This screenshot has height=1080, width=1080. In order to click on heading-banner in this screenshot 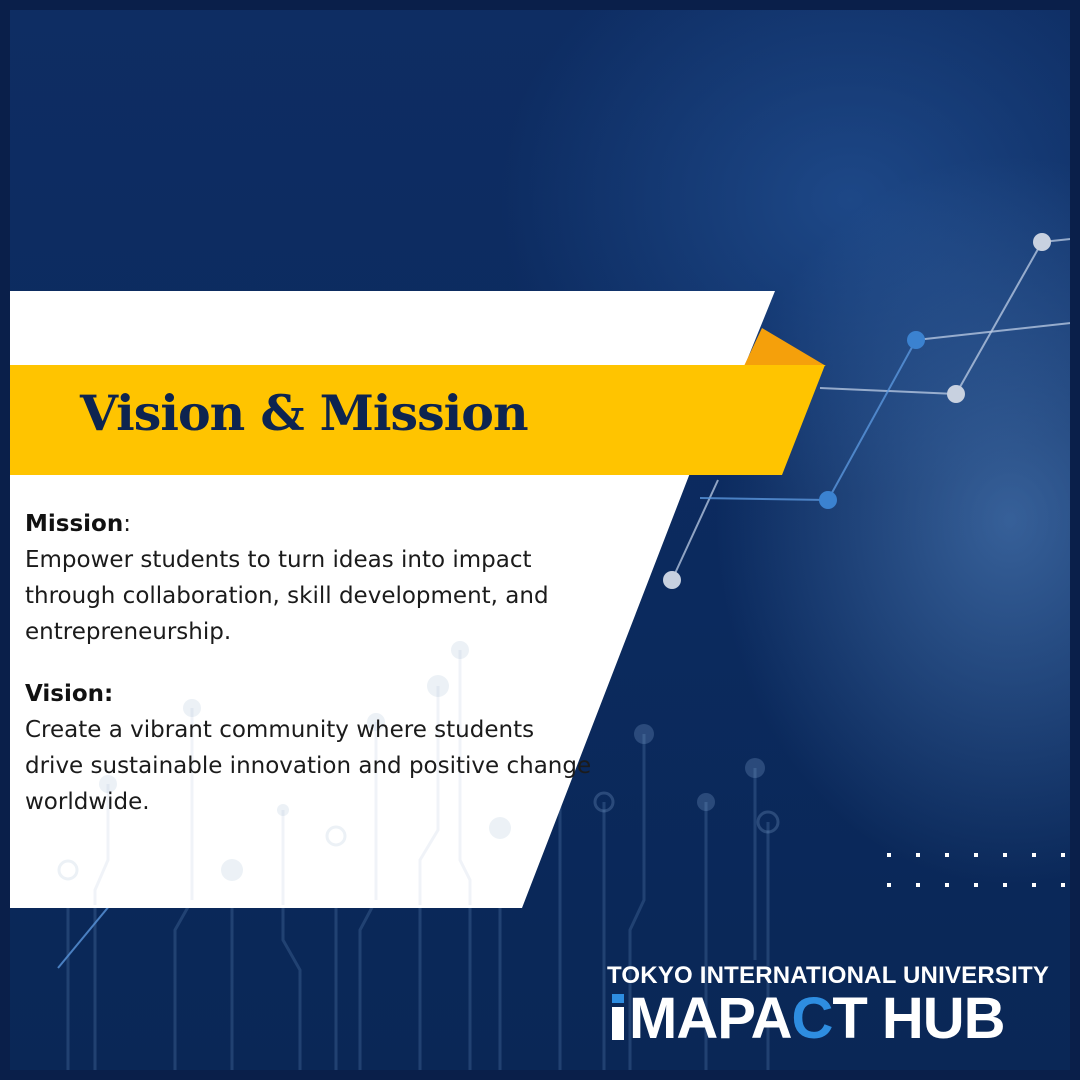, I will do `click(412, 420)`.